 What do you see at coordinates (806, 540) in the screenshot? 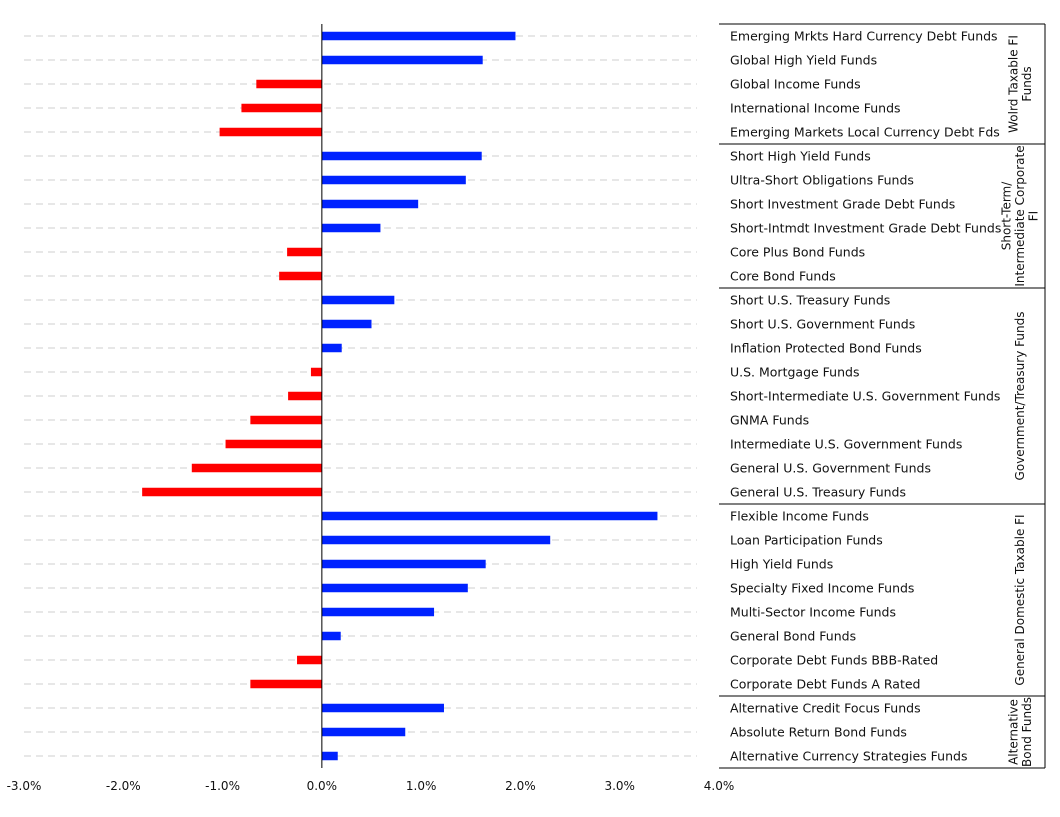
I see `category-label: Loan Participation Funds` at bounding box center [806, 540].